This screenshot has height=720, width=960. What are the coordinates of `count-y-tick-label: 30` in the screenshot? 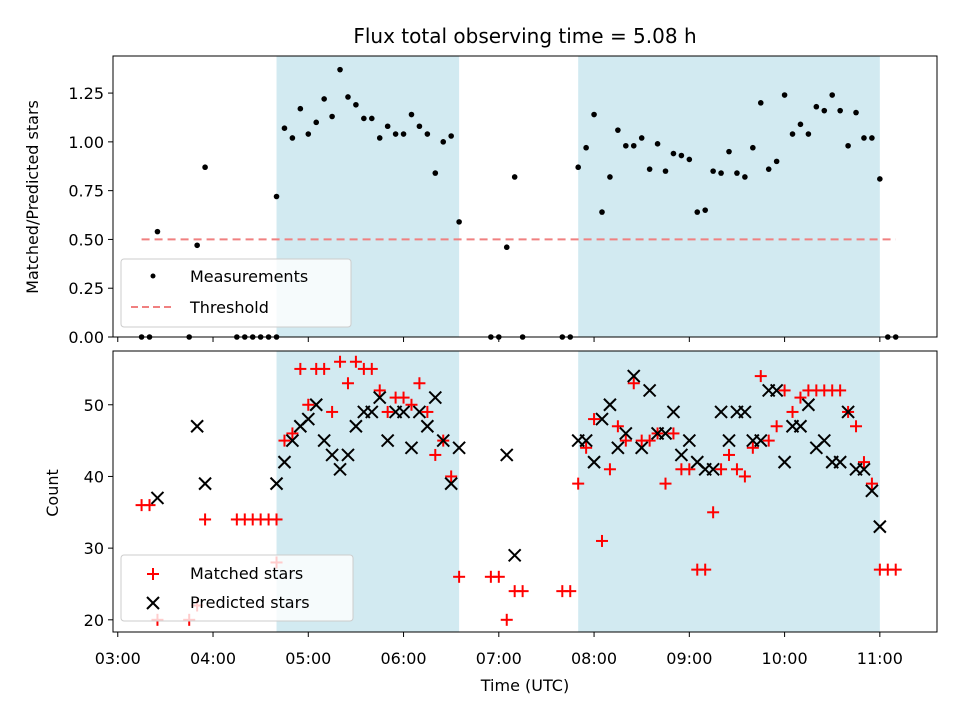 It's located at (94, 548).